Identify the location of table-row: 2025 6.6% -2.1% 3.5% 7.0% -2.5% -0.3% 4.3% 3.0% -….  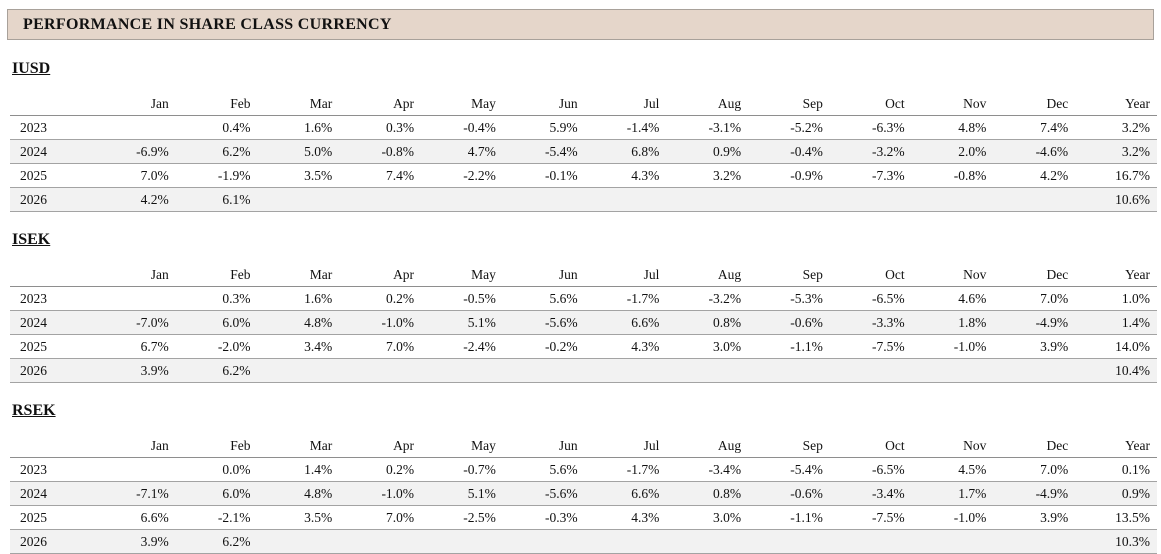
(583, 517).